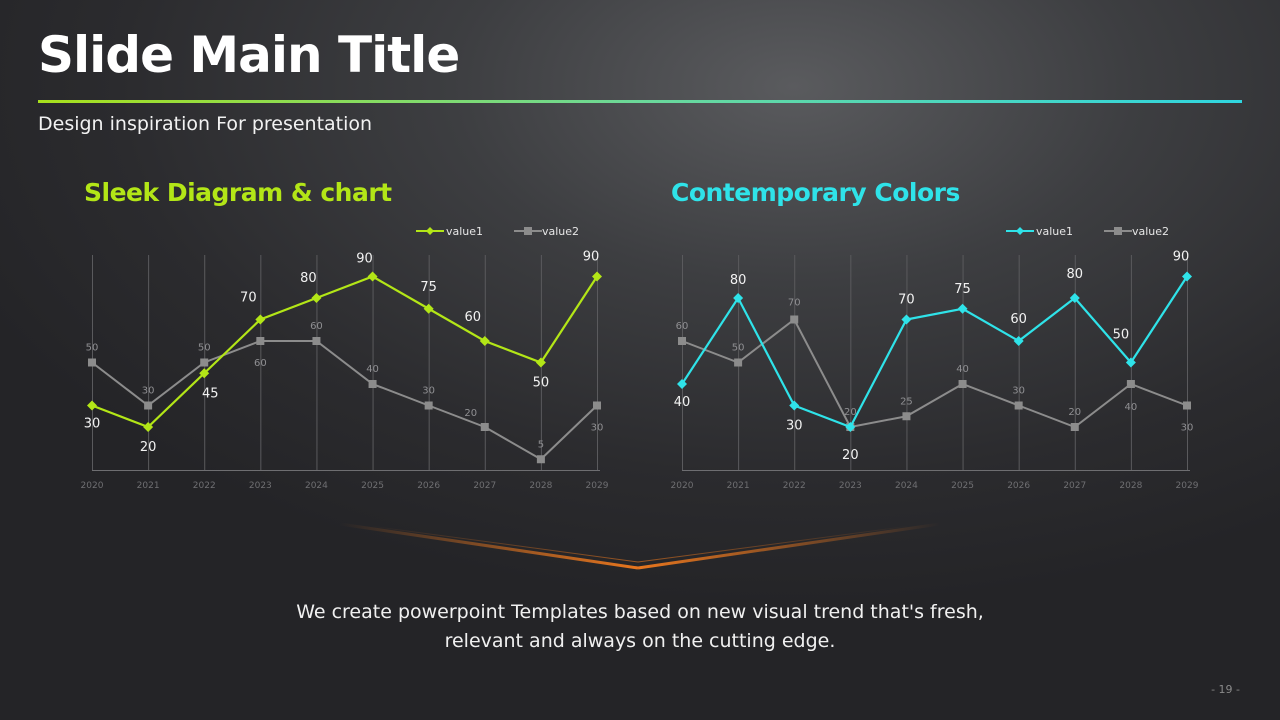 Image resolution: width=1280 pixels, height=720 pixels. Describe the element at coordinates (962, 289) in the screenshot. I see `data-label-value1: 75` at that location.